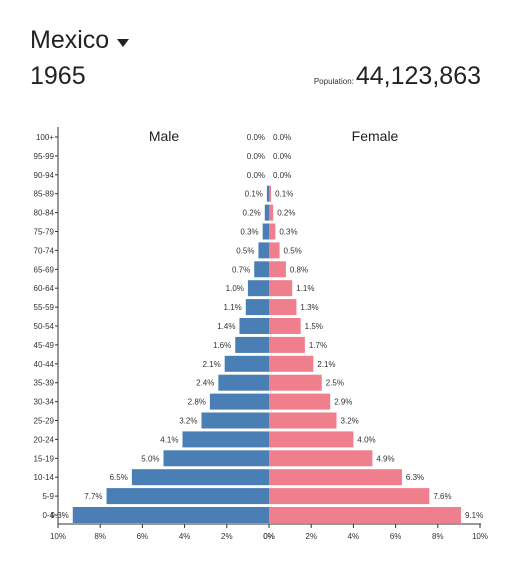  I want to click on male-value-label: 0.7%, so click(241, 269).